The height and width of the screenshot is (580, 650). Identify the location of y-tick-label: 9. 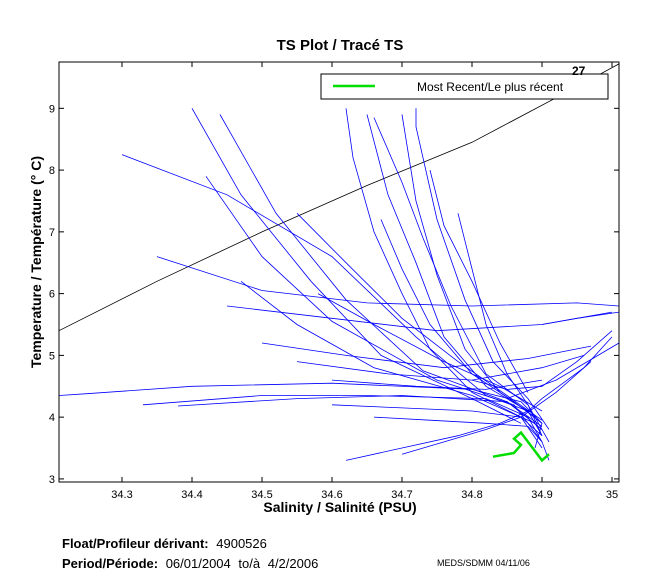
(52, 109).